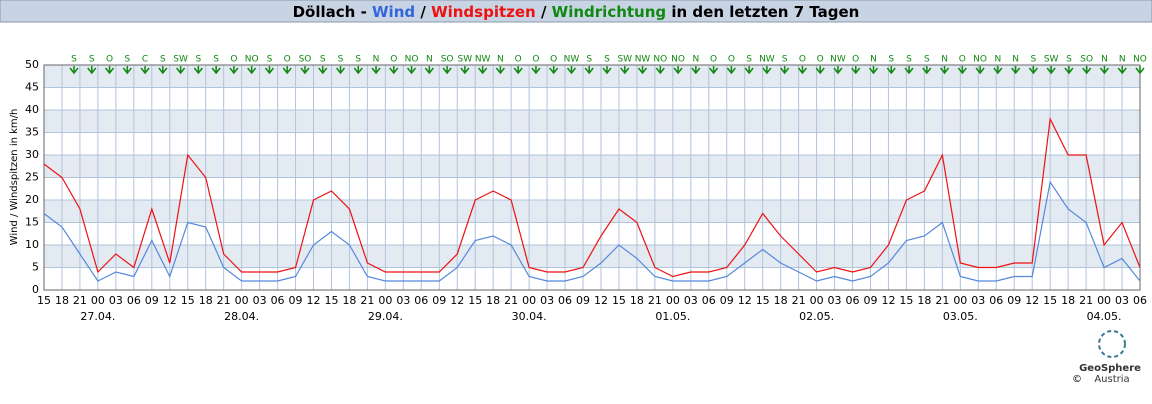  What do you see at coordinates (32, 177) in the screenshot?
I see `y-tick-label: 25` at bounding box center [32, 177].